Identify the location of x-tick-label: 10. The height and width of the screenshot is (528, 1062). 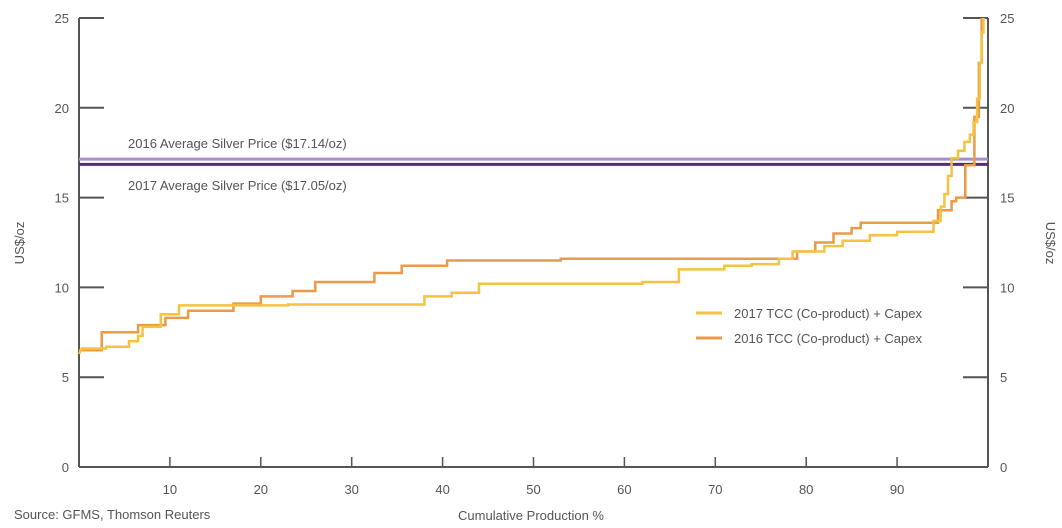
(170, 489).